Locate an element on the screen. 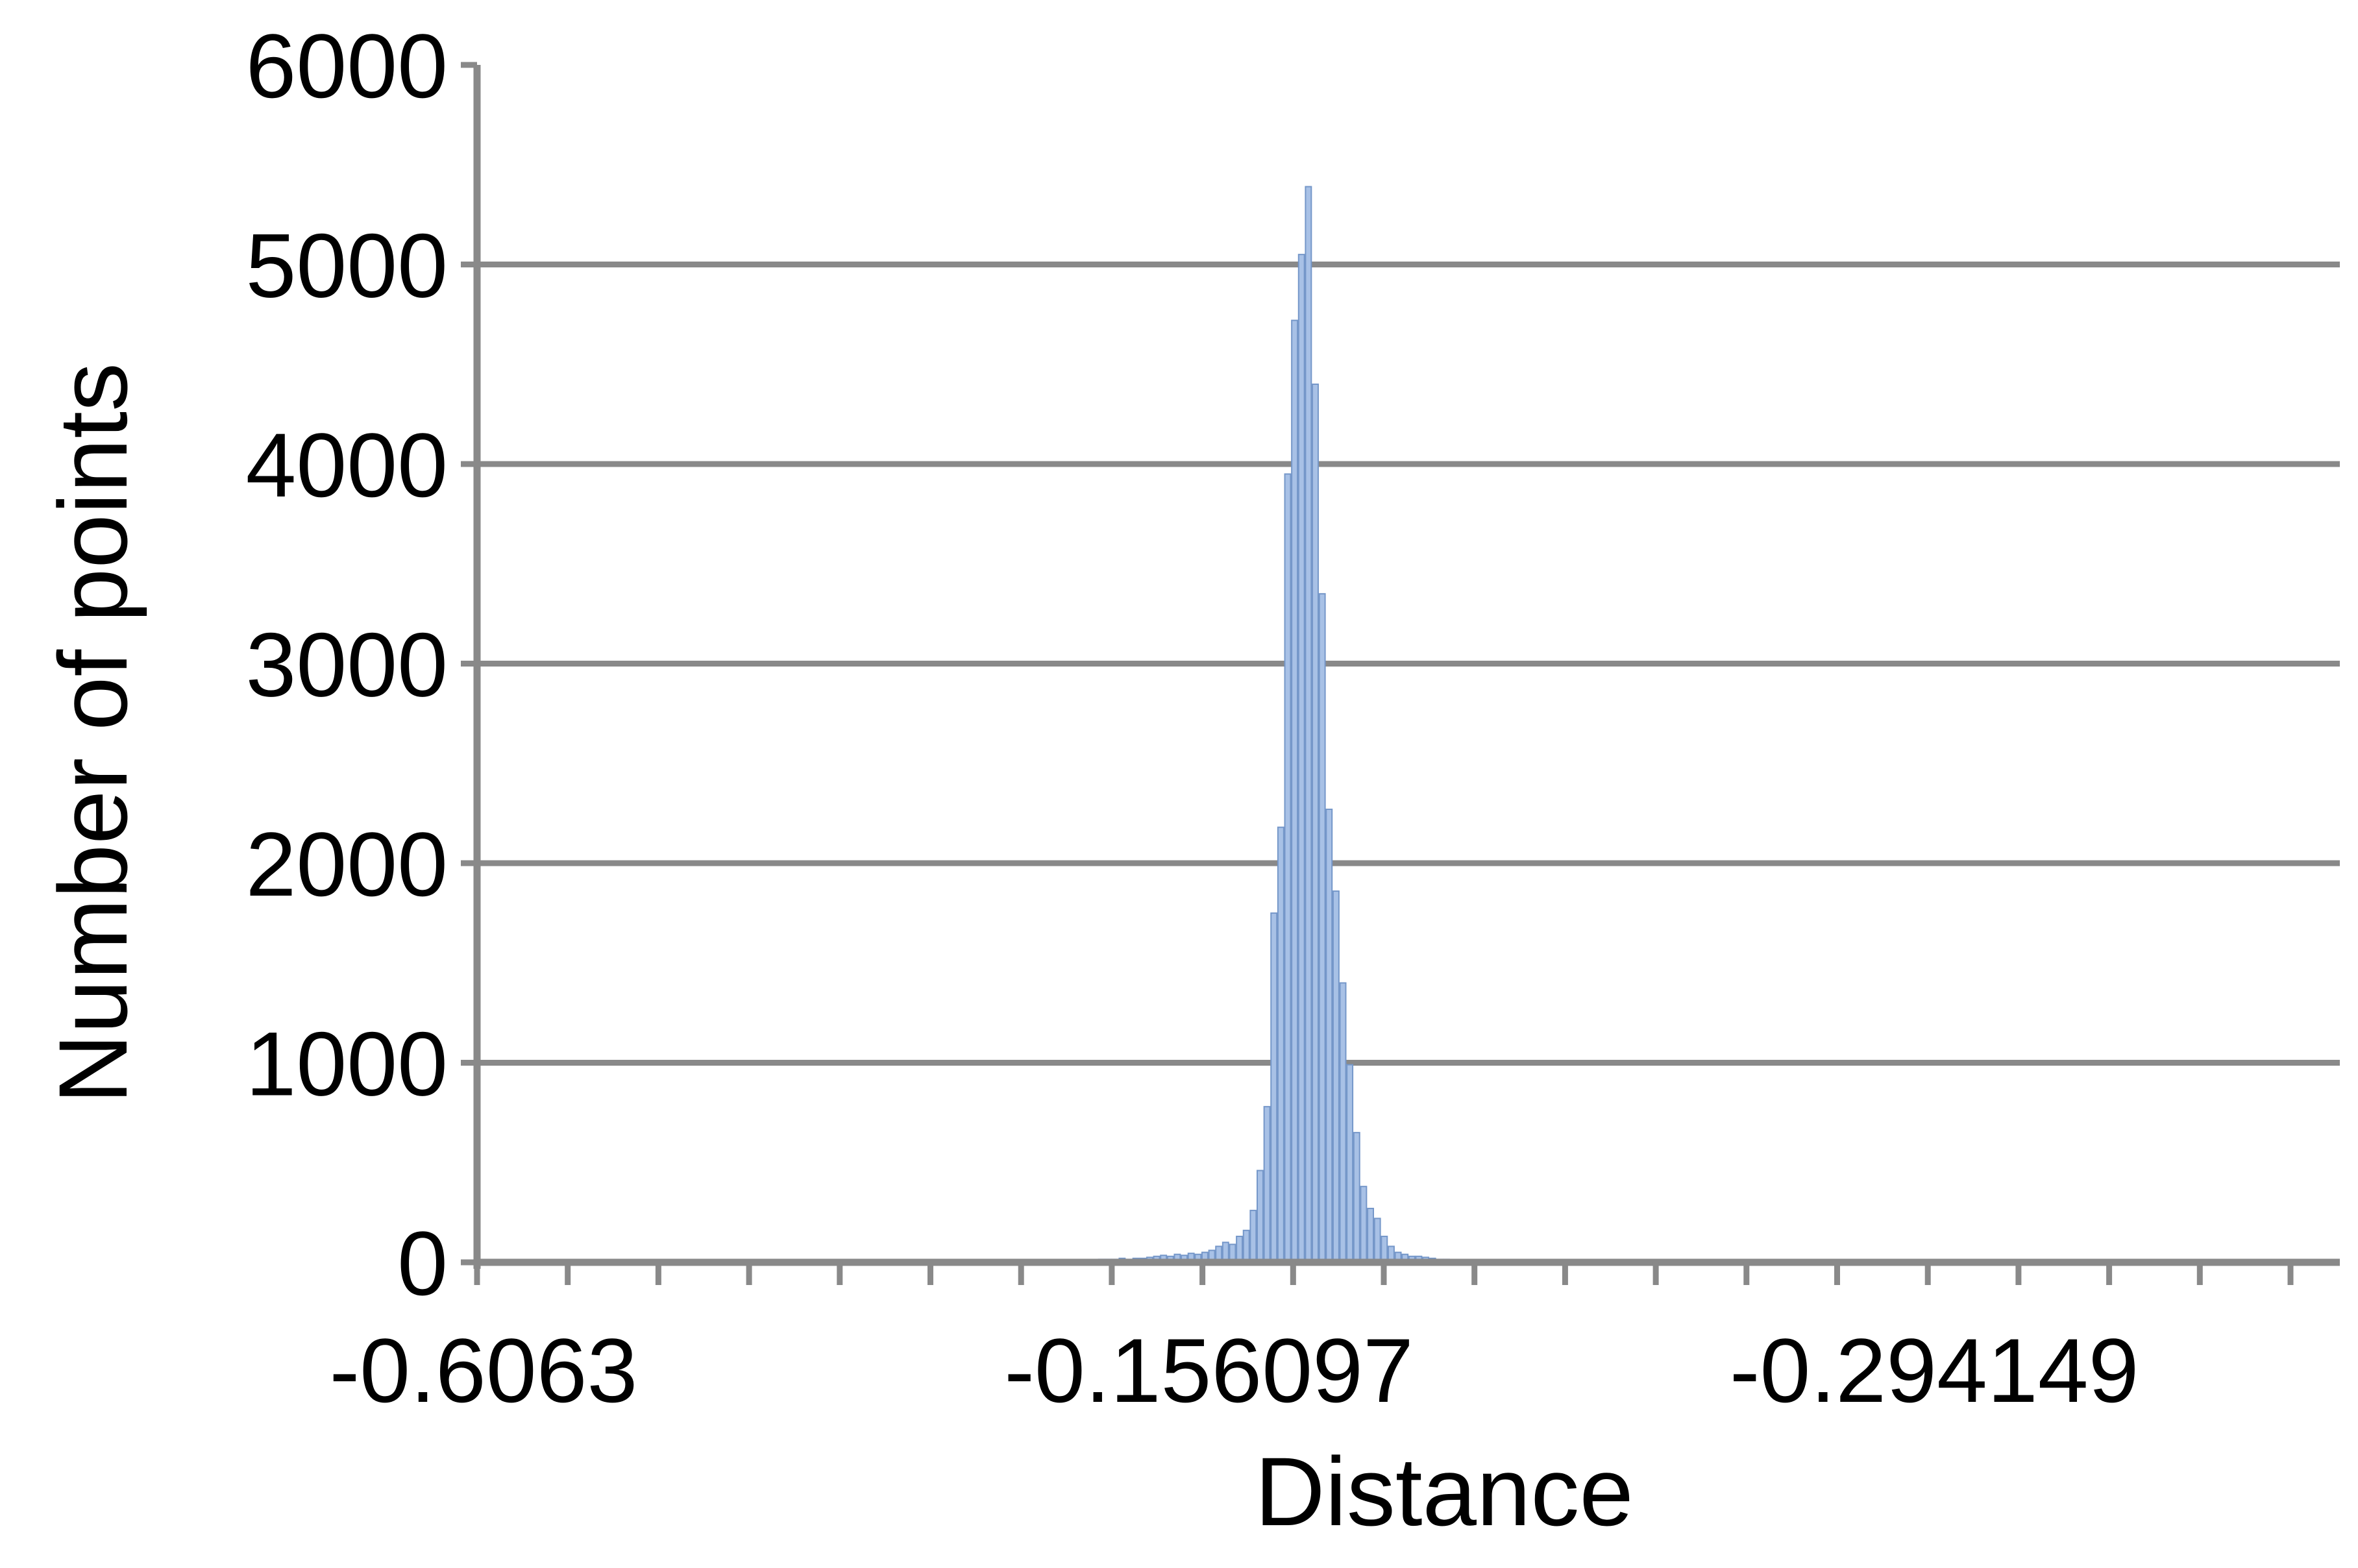 The width and height of the screenshot is (2358, 1568). y-tick-label-0: 0 is located at coordinates (422, 1263).